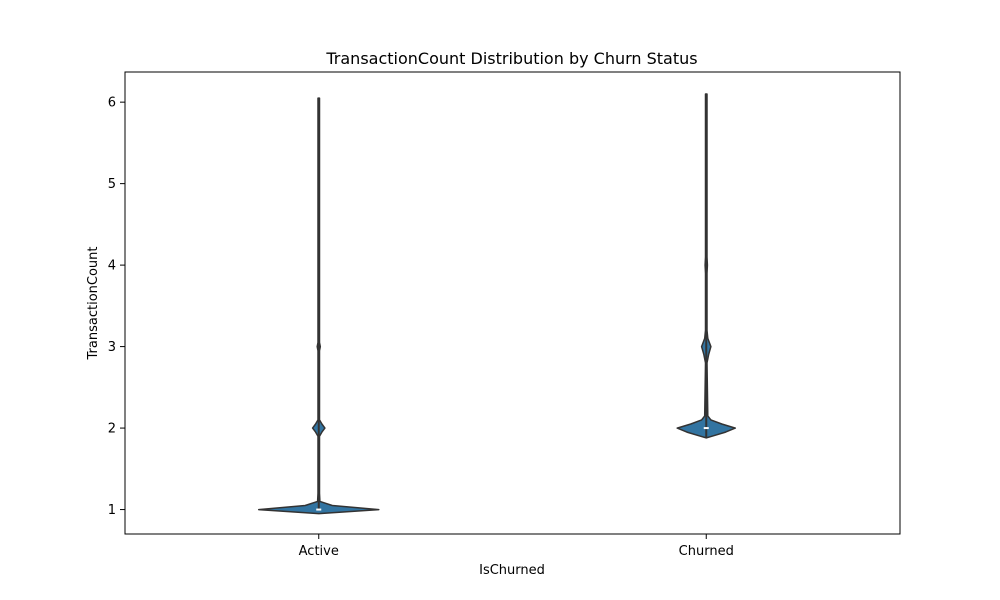  Describe the element at coordinates (112, 429) in the screenshot. I see `y-tick-label: 2` at that location.